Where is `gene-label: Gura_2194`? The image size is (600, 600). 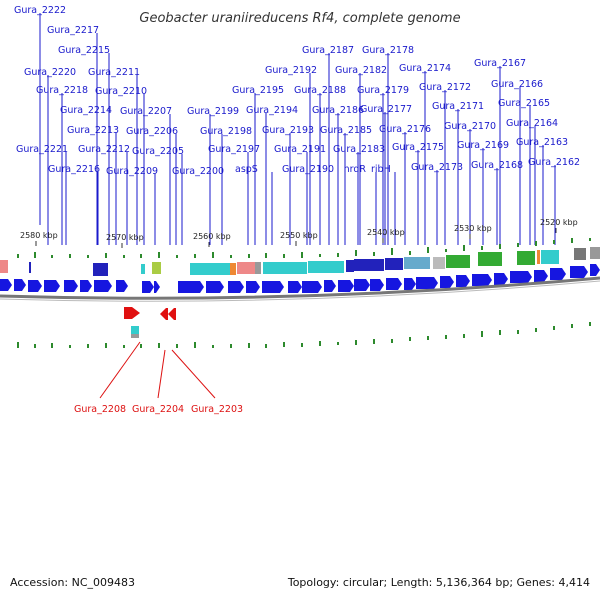 gene-label: Gura_2194 is located at coordinates (272, 110).